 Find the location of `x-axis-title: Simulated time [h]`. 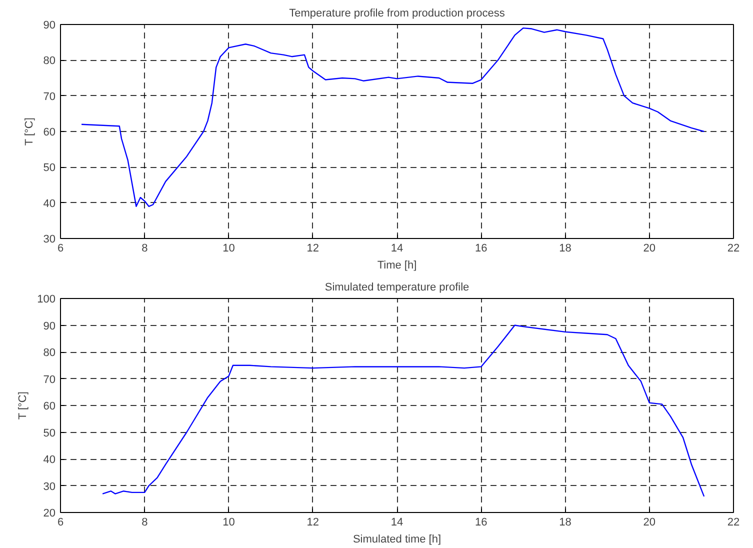

x-axis-title: Simulated time [h] is located at coordinates (397, 540).